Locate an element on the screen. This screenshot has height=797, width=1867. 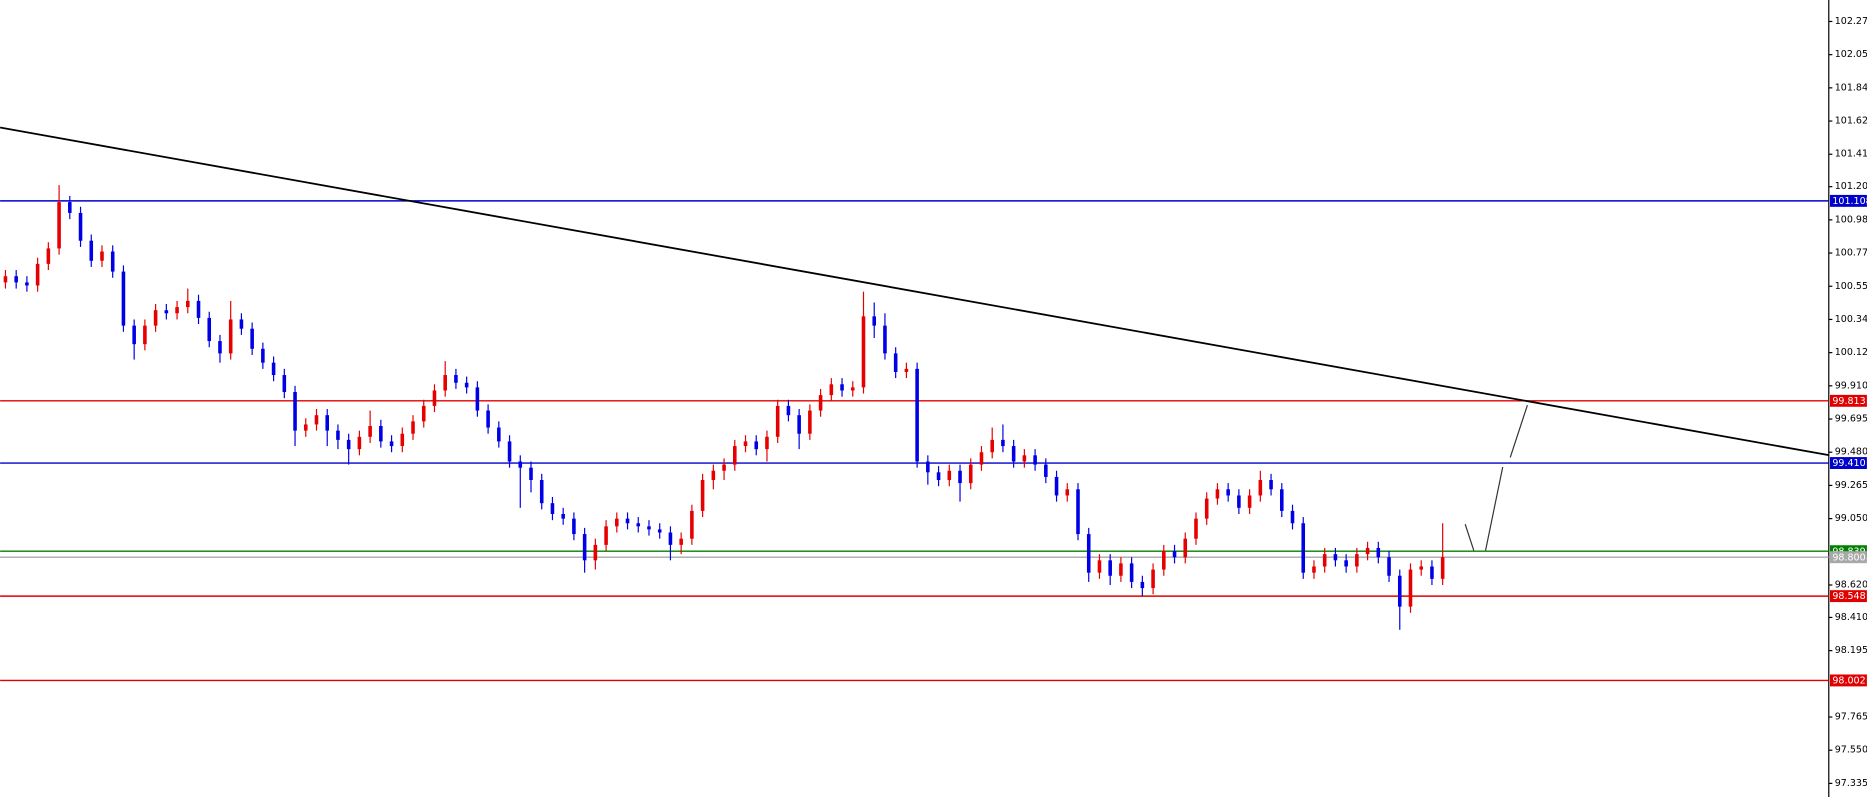
level-label: 98.548 is located at coordinates (1848, 596).